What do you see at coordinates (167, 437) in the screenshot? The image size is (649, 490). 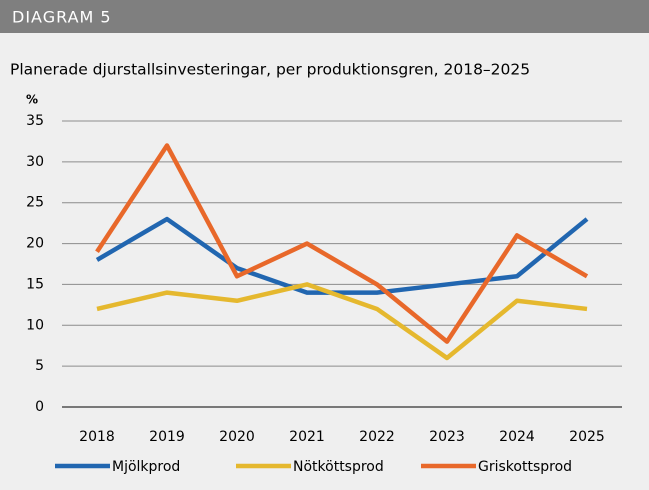 I see `x-tick-label: 2019` at bounding box center [167, 437].